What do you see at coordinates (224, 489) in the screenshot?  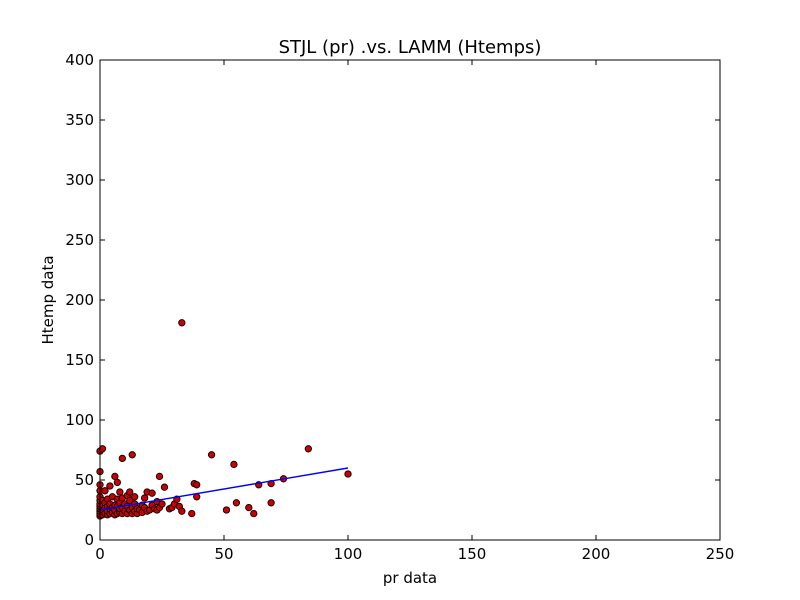 I see `trend-line` at bounding box center [224, 489].